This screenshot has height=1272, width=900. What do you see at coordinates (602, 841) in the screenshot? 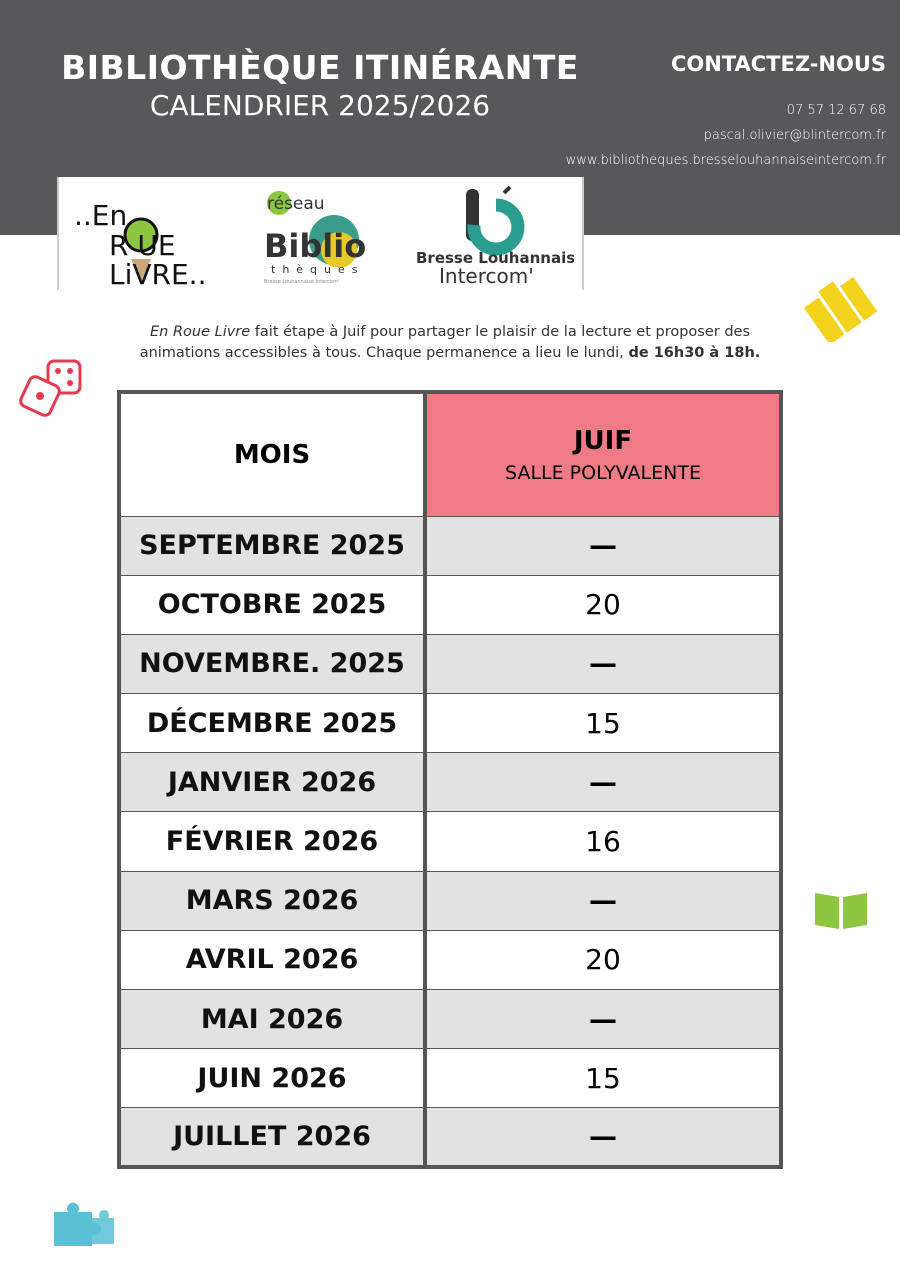
I see `day-cell: 16` at bounding box center [602, 841].